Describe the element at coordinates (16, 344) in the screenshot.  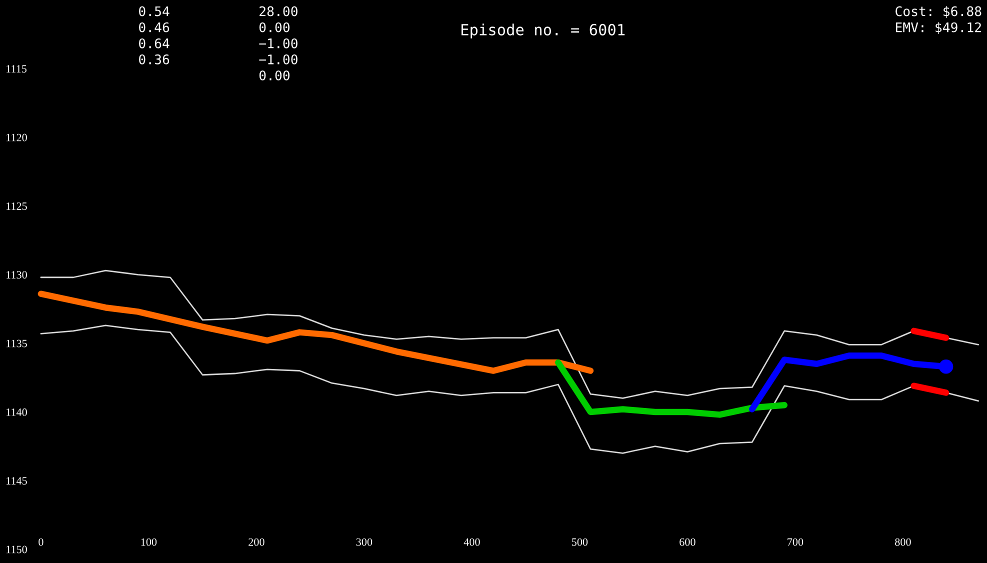
I see `y-tick-label: 1135` at that location.